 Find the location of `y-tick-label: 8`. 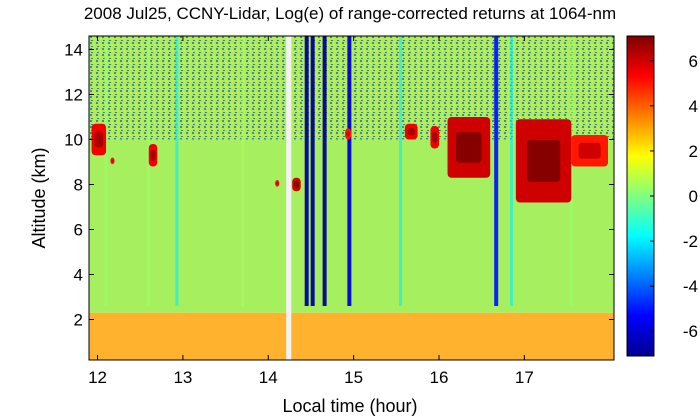

y-tick-label: 8 is located at coordinates (78, 185).